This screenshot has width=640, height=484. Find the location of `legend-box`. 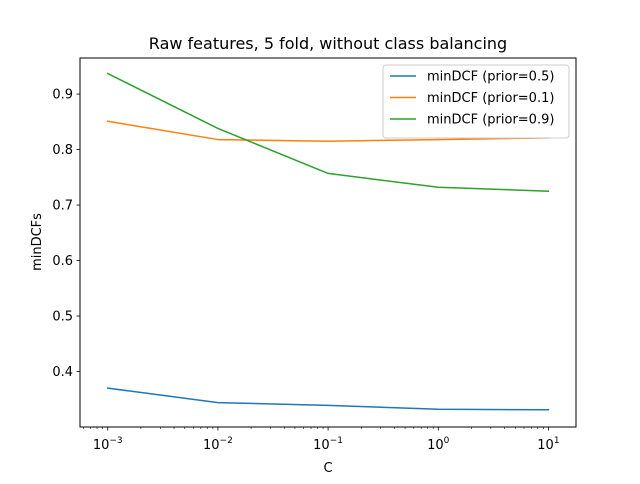

legend-box is located at coordinates (476, 101).